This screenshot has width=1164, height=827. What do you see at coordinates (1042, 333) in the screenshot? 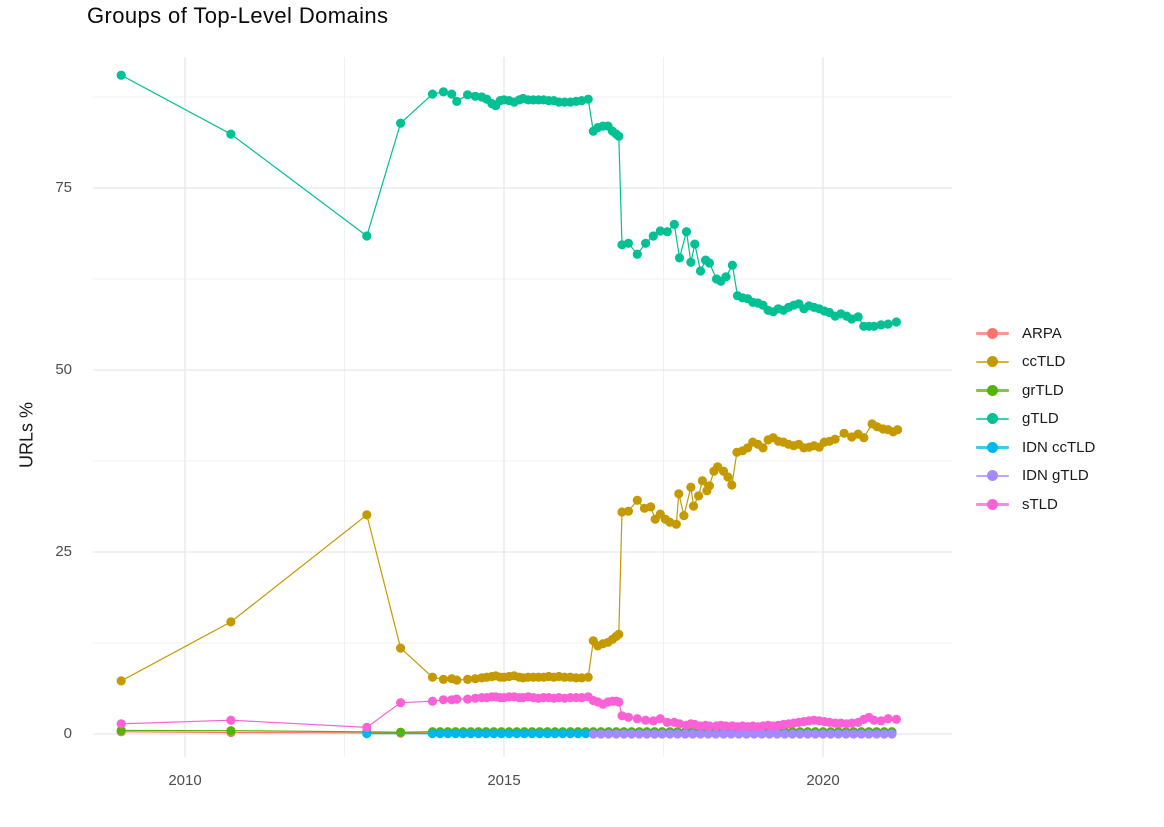
I see `legend-label: ARPA` at bounding box center [1042, 333].